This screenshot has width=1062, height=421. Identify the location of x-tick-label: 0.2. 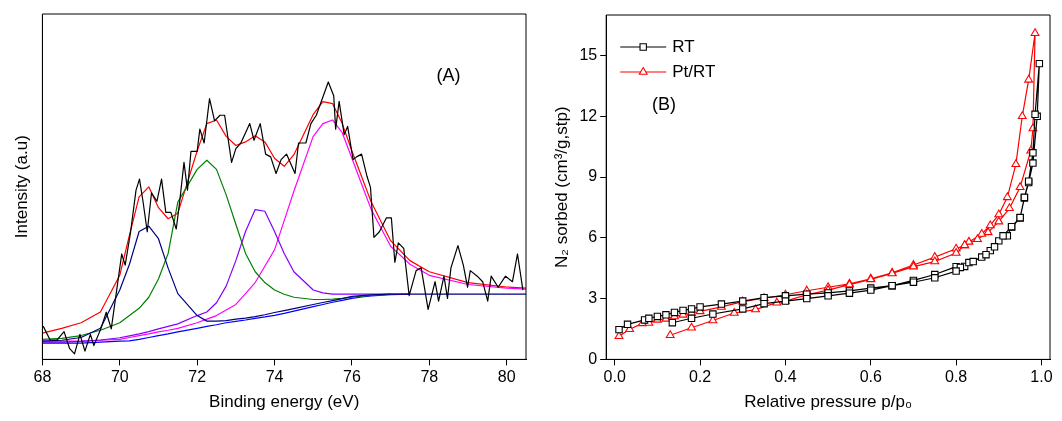
(700, 377).